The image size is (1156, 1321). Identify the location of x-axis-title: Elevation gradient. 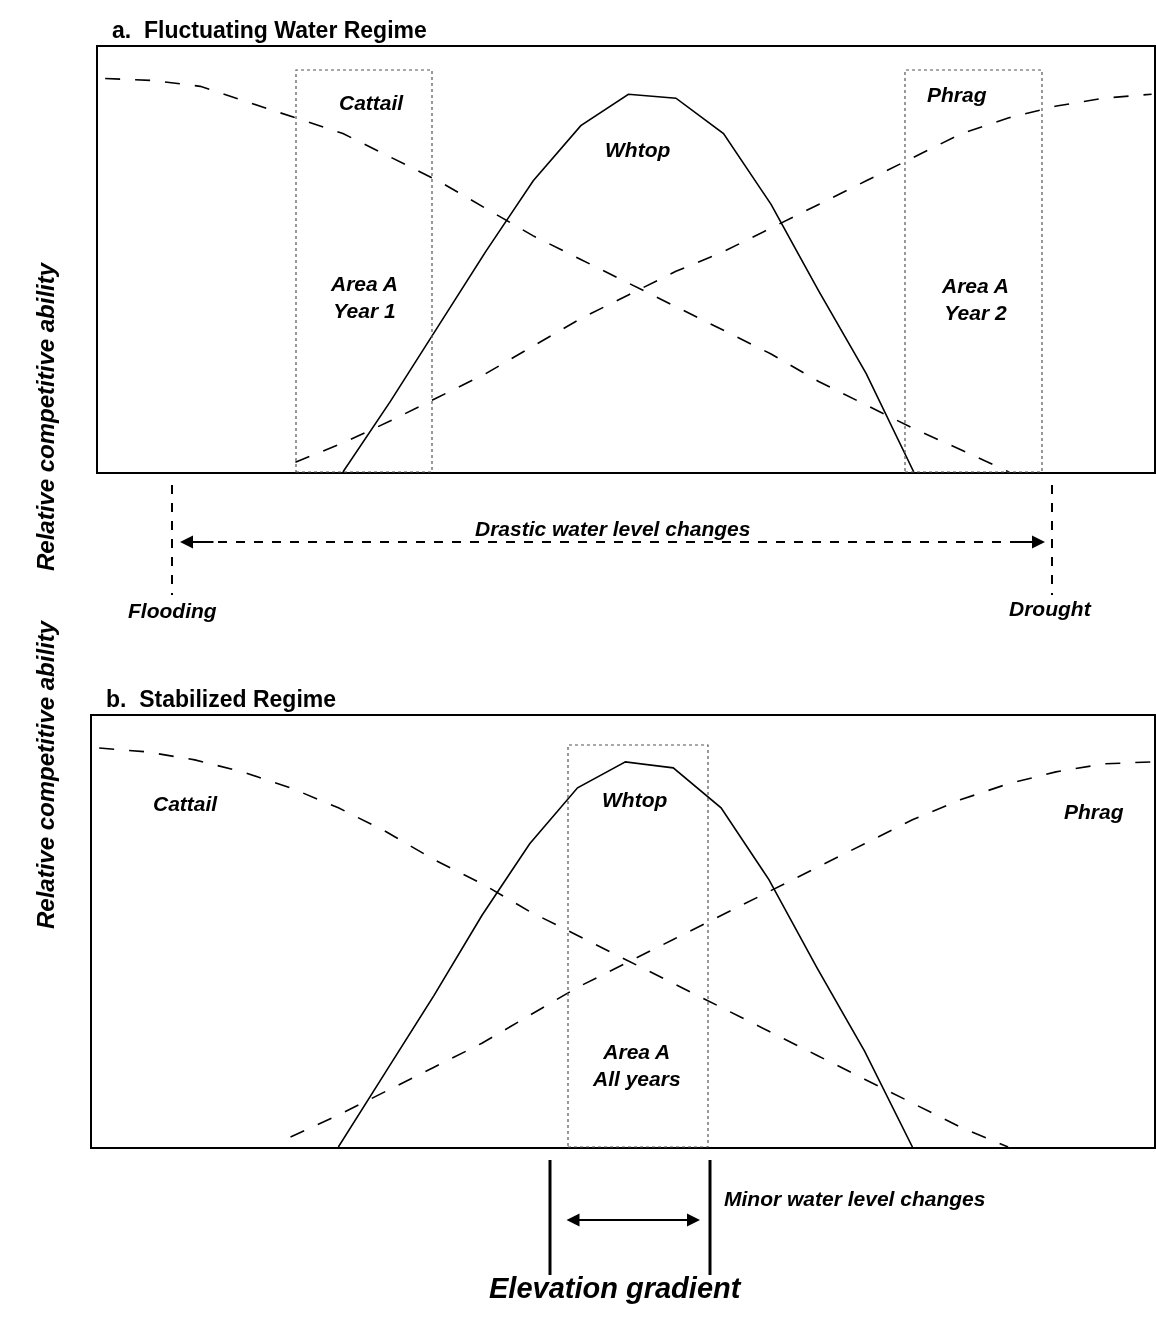
(615, 1288).